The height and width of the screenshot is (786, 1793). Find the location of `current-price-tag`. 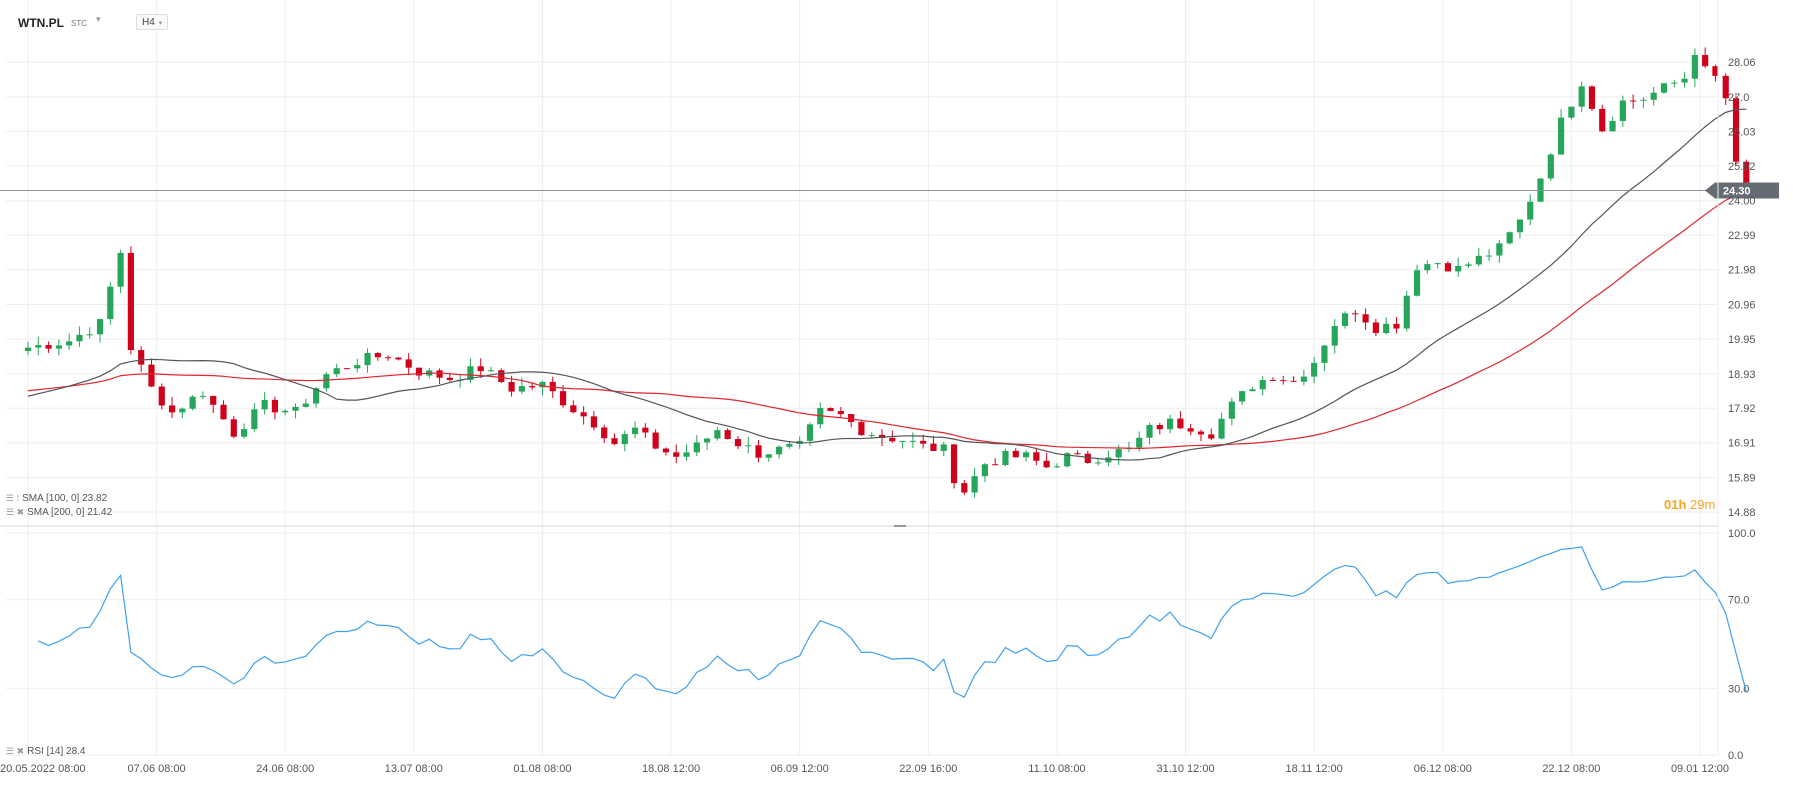

current-price-tag is located at coordinates (1742, 190).